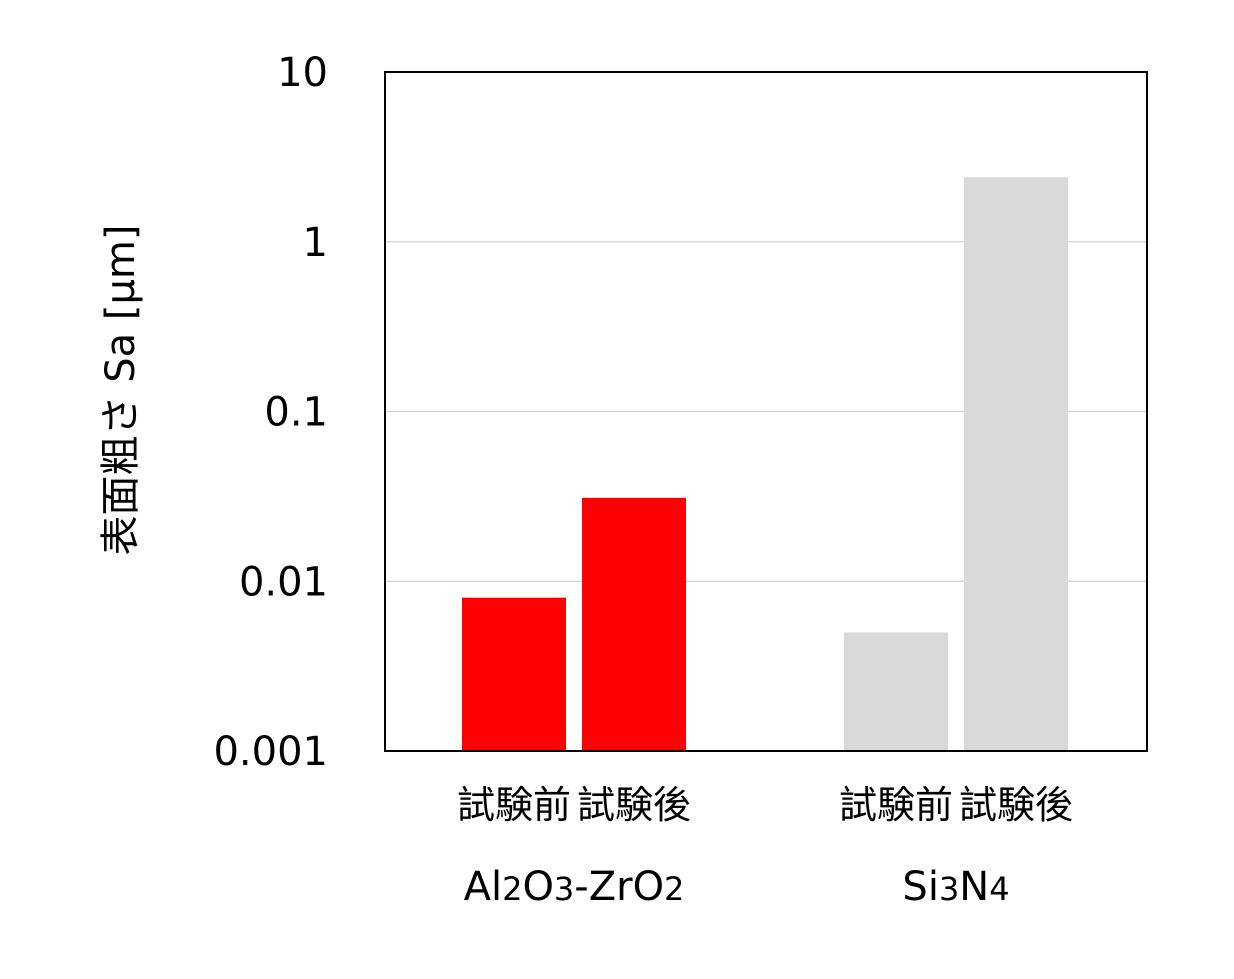  Describe the element at coordinates (296, 413) in the screenshot. I see `y-tick-label: 0.1` at that location.